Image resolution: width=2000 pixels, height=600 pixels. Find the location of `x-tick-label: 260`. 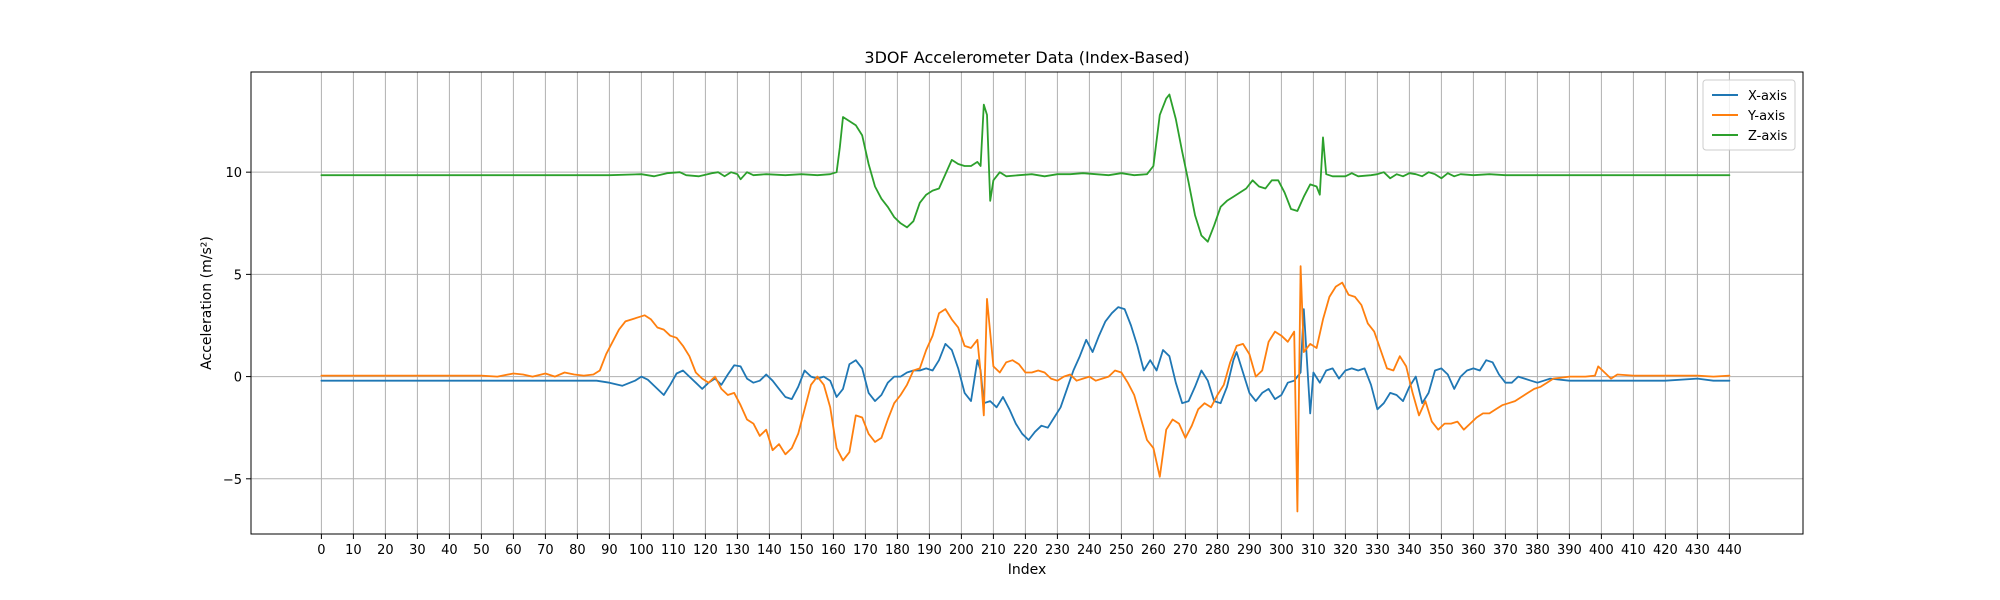

x-tick-label: 260 is located at coordinates (1153, 550).